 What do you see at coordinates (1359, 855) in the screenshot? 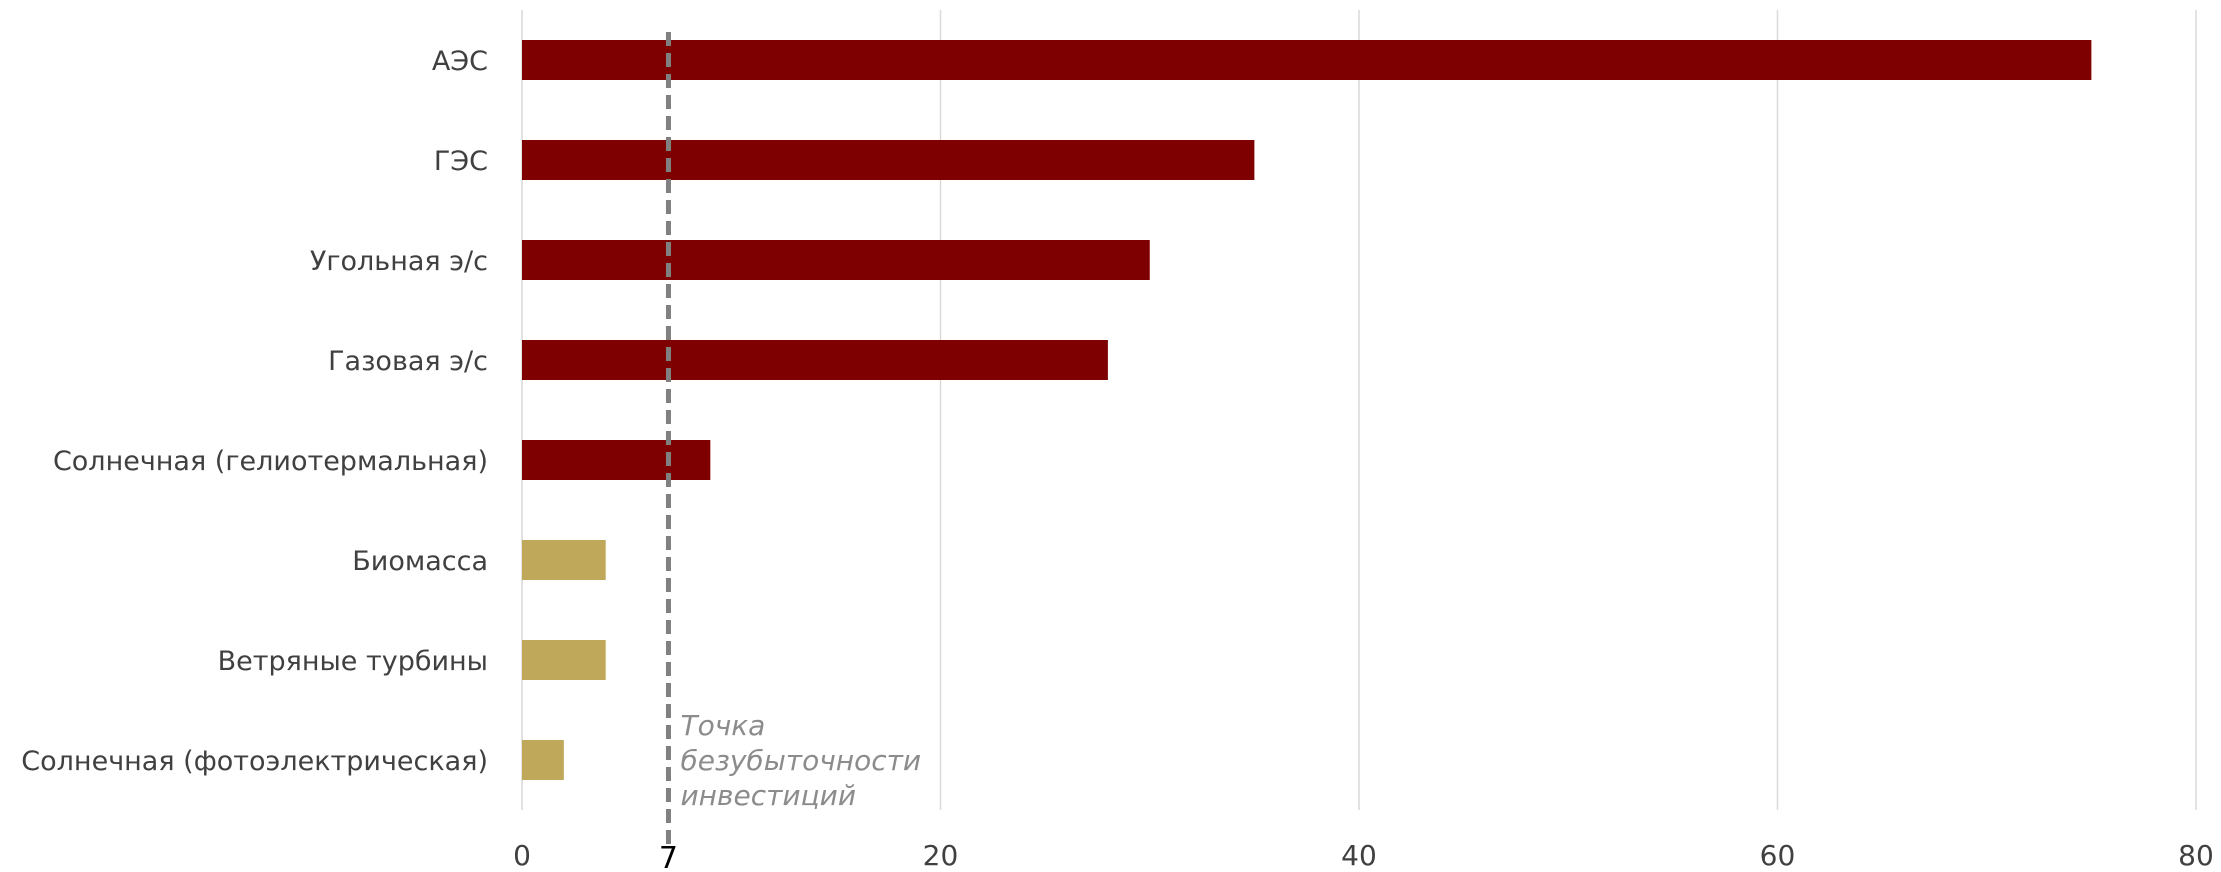
I see `x-tick-label: 40` at bounding box center [1359, 855].